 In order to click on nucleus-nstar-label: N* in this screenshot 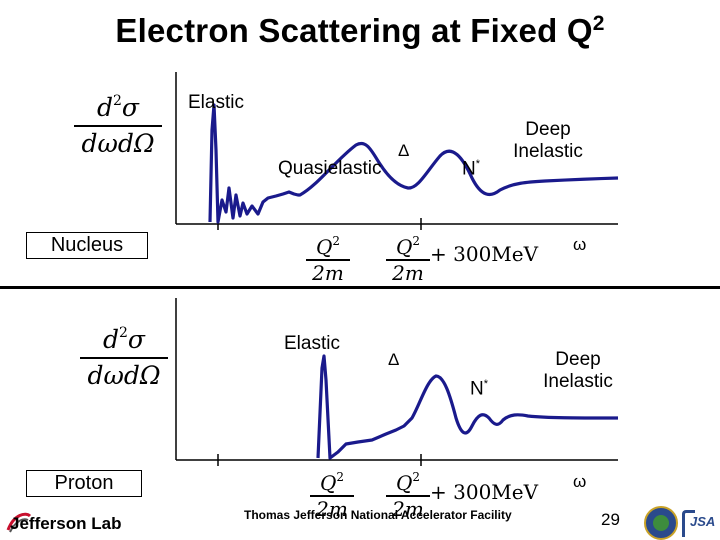, I will do `click(471, 169)`.